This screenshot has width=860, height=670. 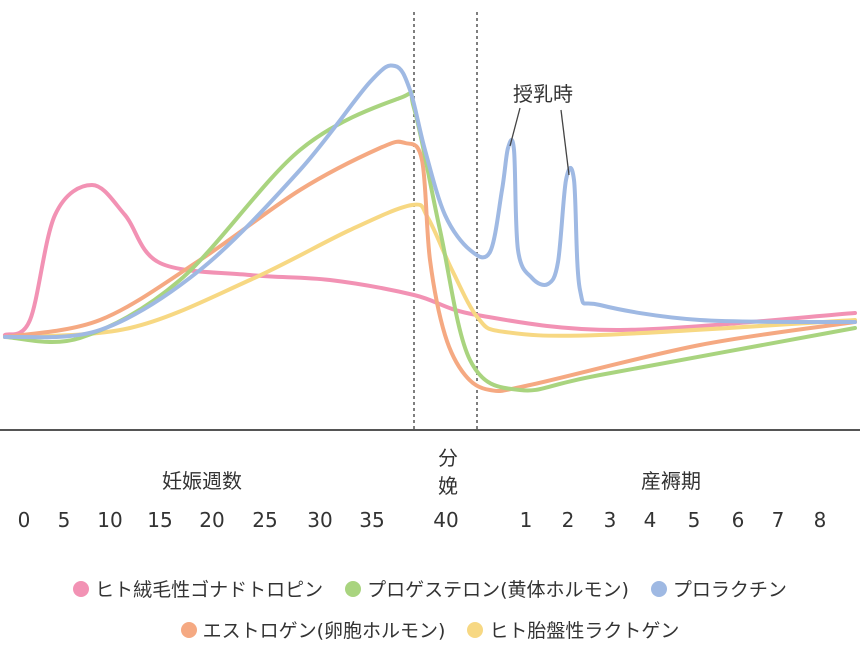 I want to click on legend-hcg: ヒト絨毛性ゴナドトロピン, so click(x=198, y=588).